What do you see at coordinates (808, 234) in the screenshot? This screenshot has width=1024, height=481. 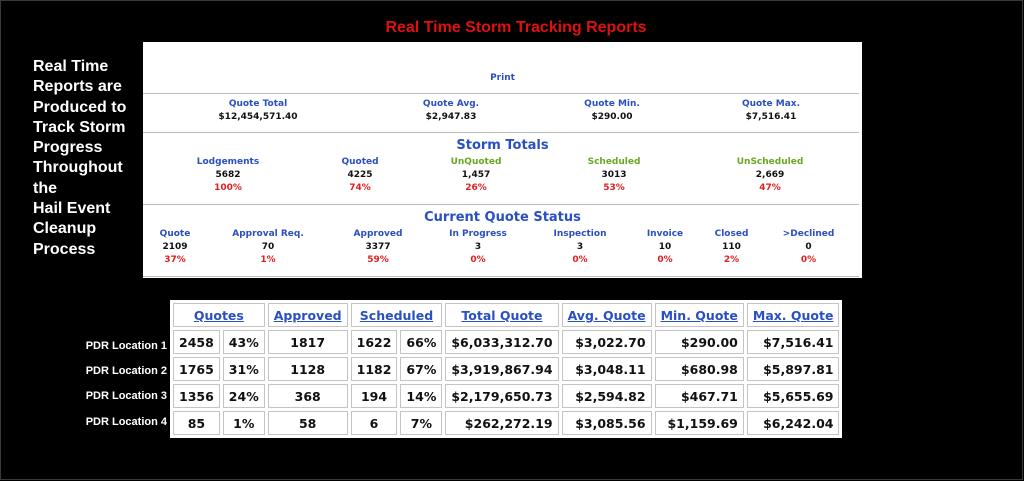 I see `stat-label: >Declined` at bounding box center [808, 234].